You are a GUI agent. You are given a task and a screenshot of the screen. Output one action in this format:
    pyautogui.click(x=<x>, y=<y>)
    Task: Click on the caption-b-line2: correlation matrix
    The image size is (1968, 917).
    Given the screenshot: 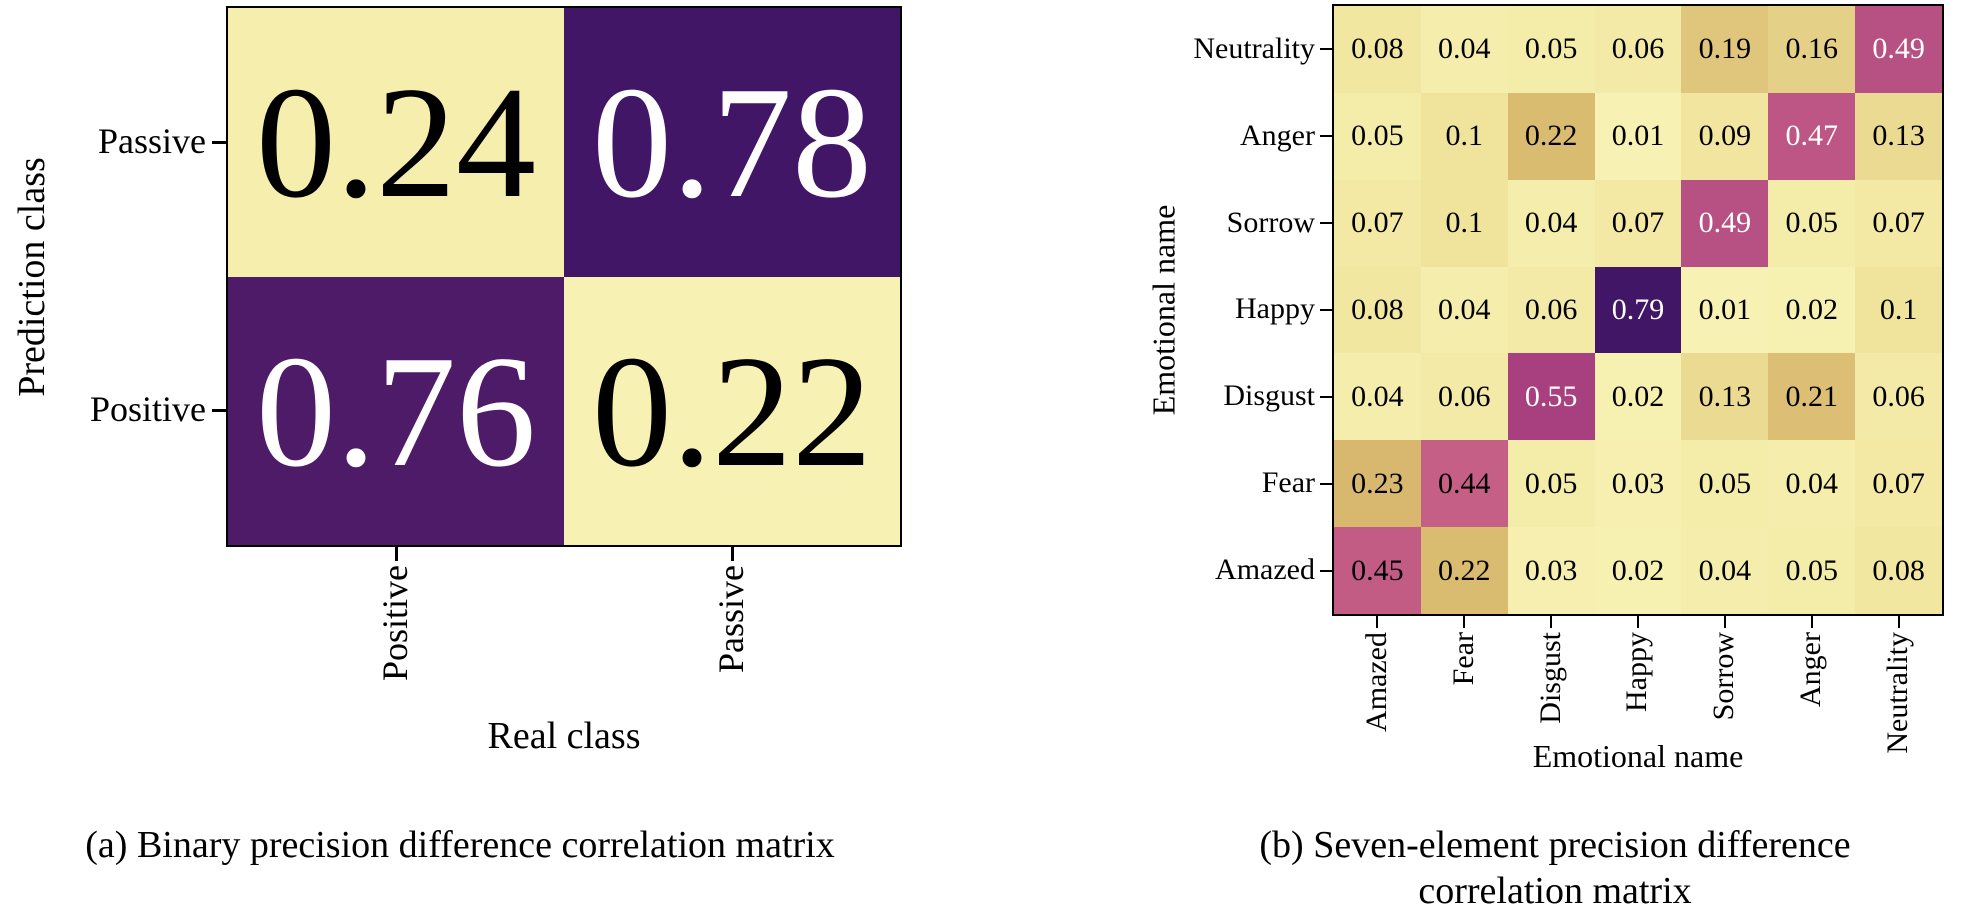 What is the action you would take?
    pyautogui.click(x=1555, y=891)
    